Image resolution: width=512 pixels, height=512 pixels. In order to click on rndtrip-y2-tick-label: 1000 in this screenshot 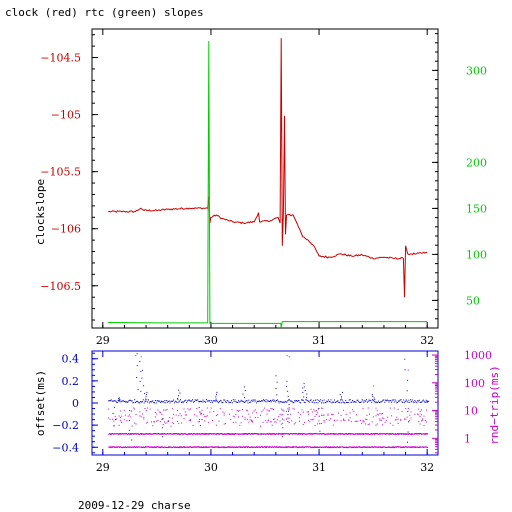, I will do `click(478, 355)`.